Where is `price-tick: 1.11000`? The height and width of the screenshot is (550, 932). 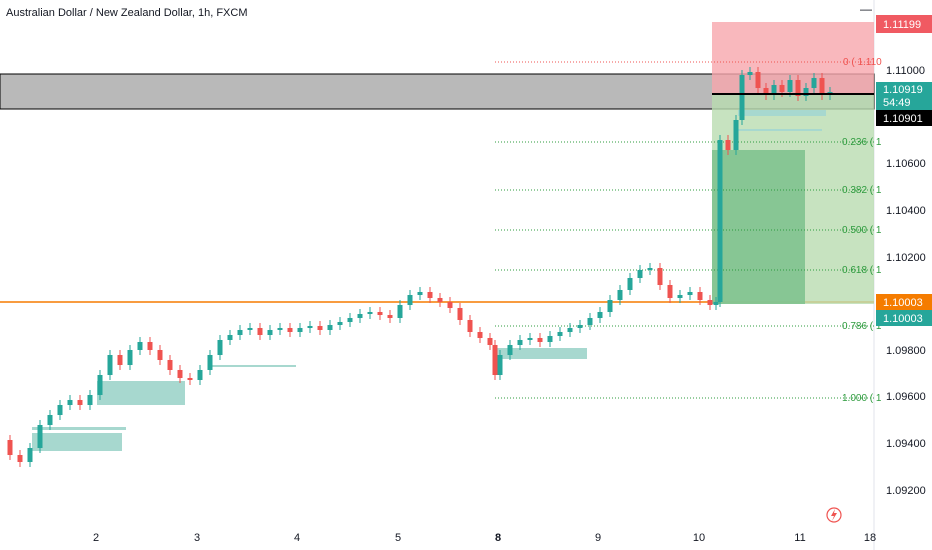
price-tick: 1.11000 is located at coordinates (905, 71).